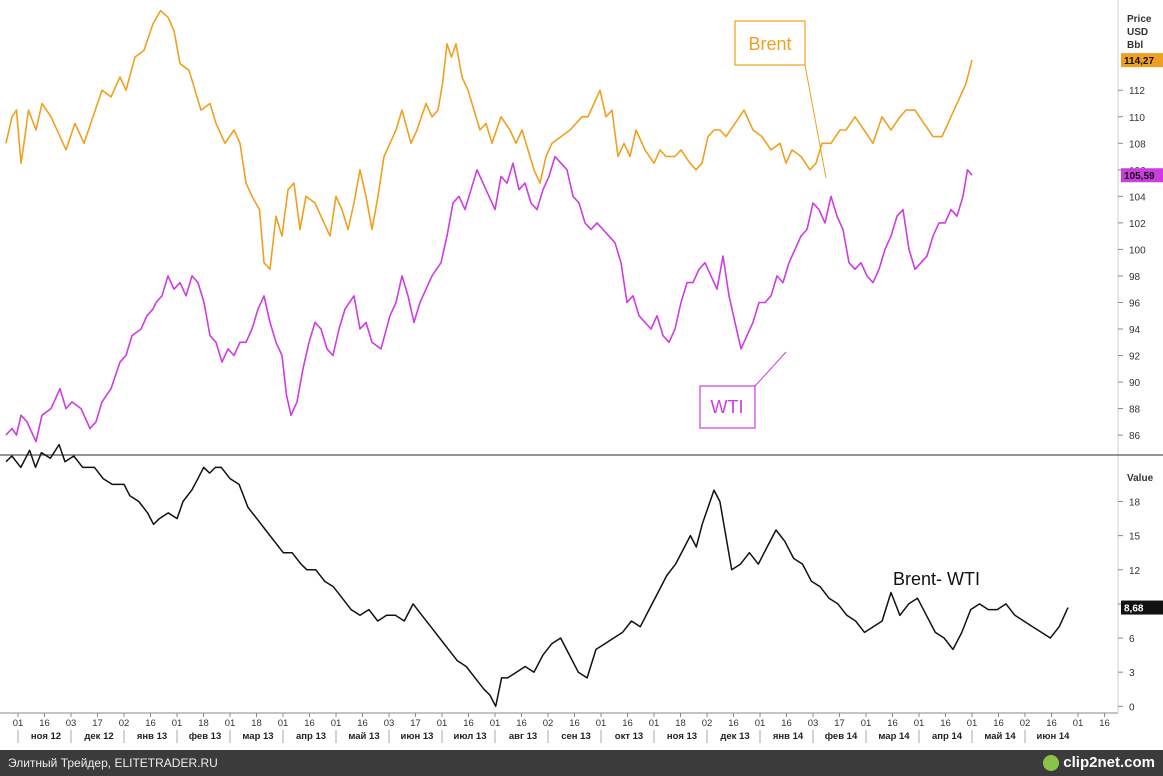 The width and height of the screenshot is (1163, 776). I want to click on spread-annotation-label: Brent- WTI, so click(936, 579).